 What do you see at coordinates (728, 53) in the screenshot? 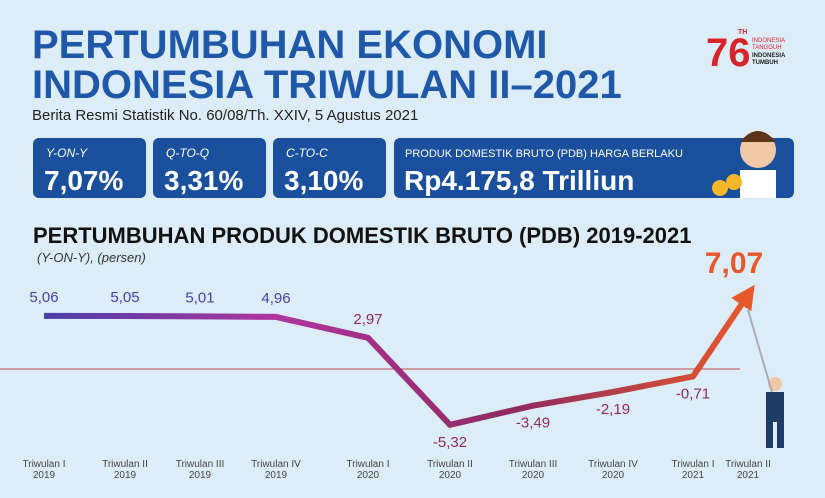
I see `logo-number: 76` at bounding box center [728, 53].